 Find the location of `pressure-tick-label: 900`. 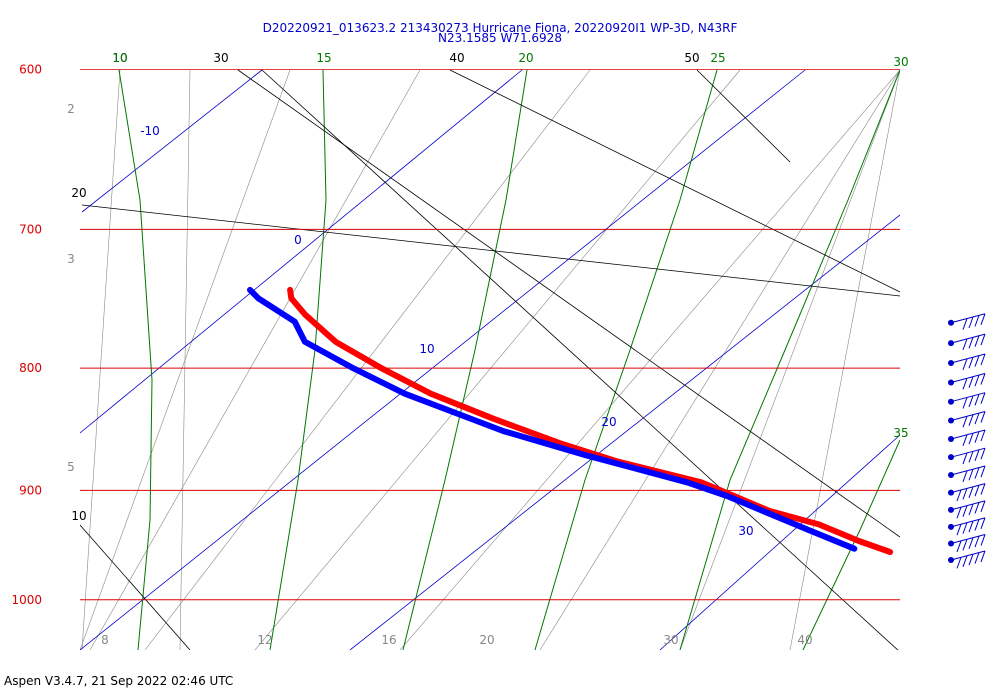

pressure-tick-label: 900 is located at coordinates (30, 490).